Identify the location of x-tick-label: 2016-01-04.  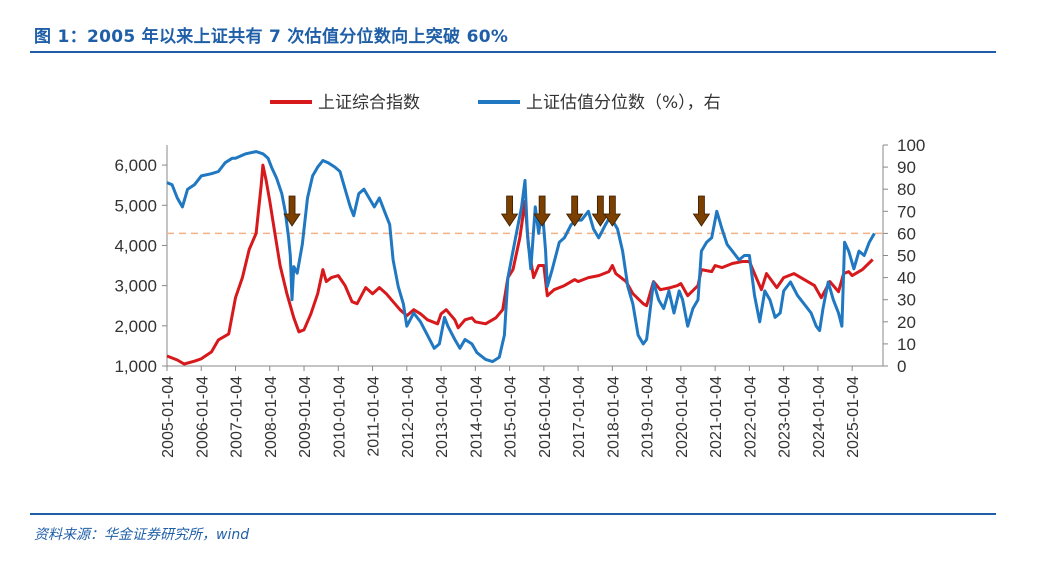
(545, 417).